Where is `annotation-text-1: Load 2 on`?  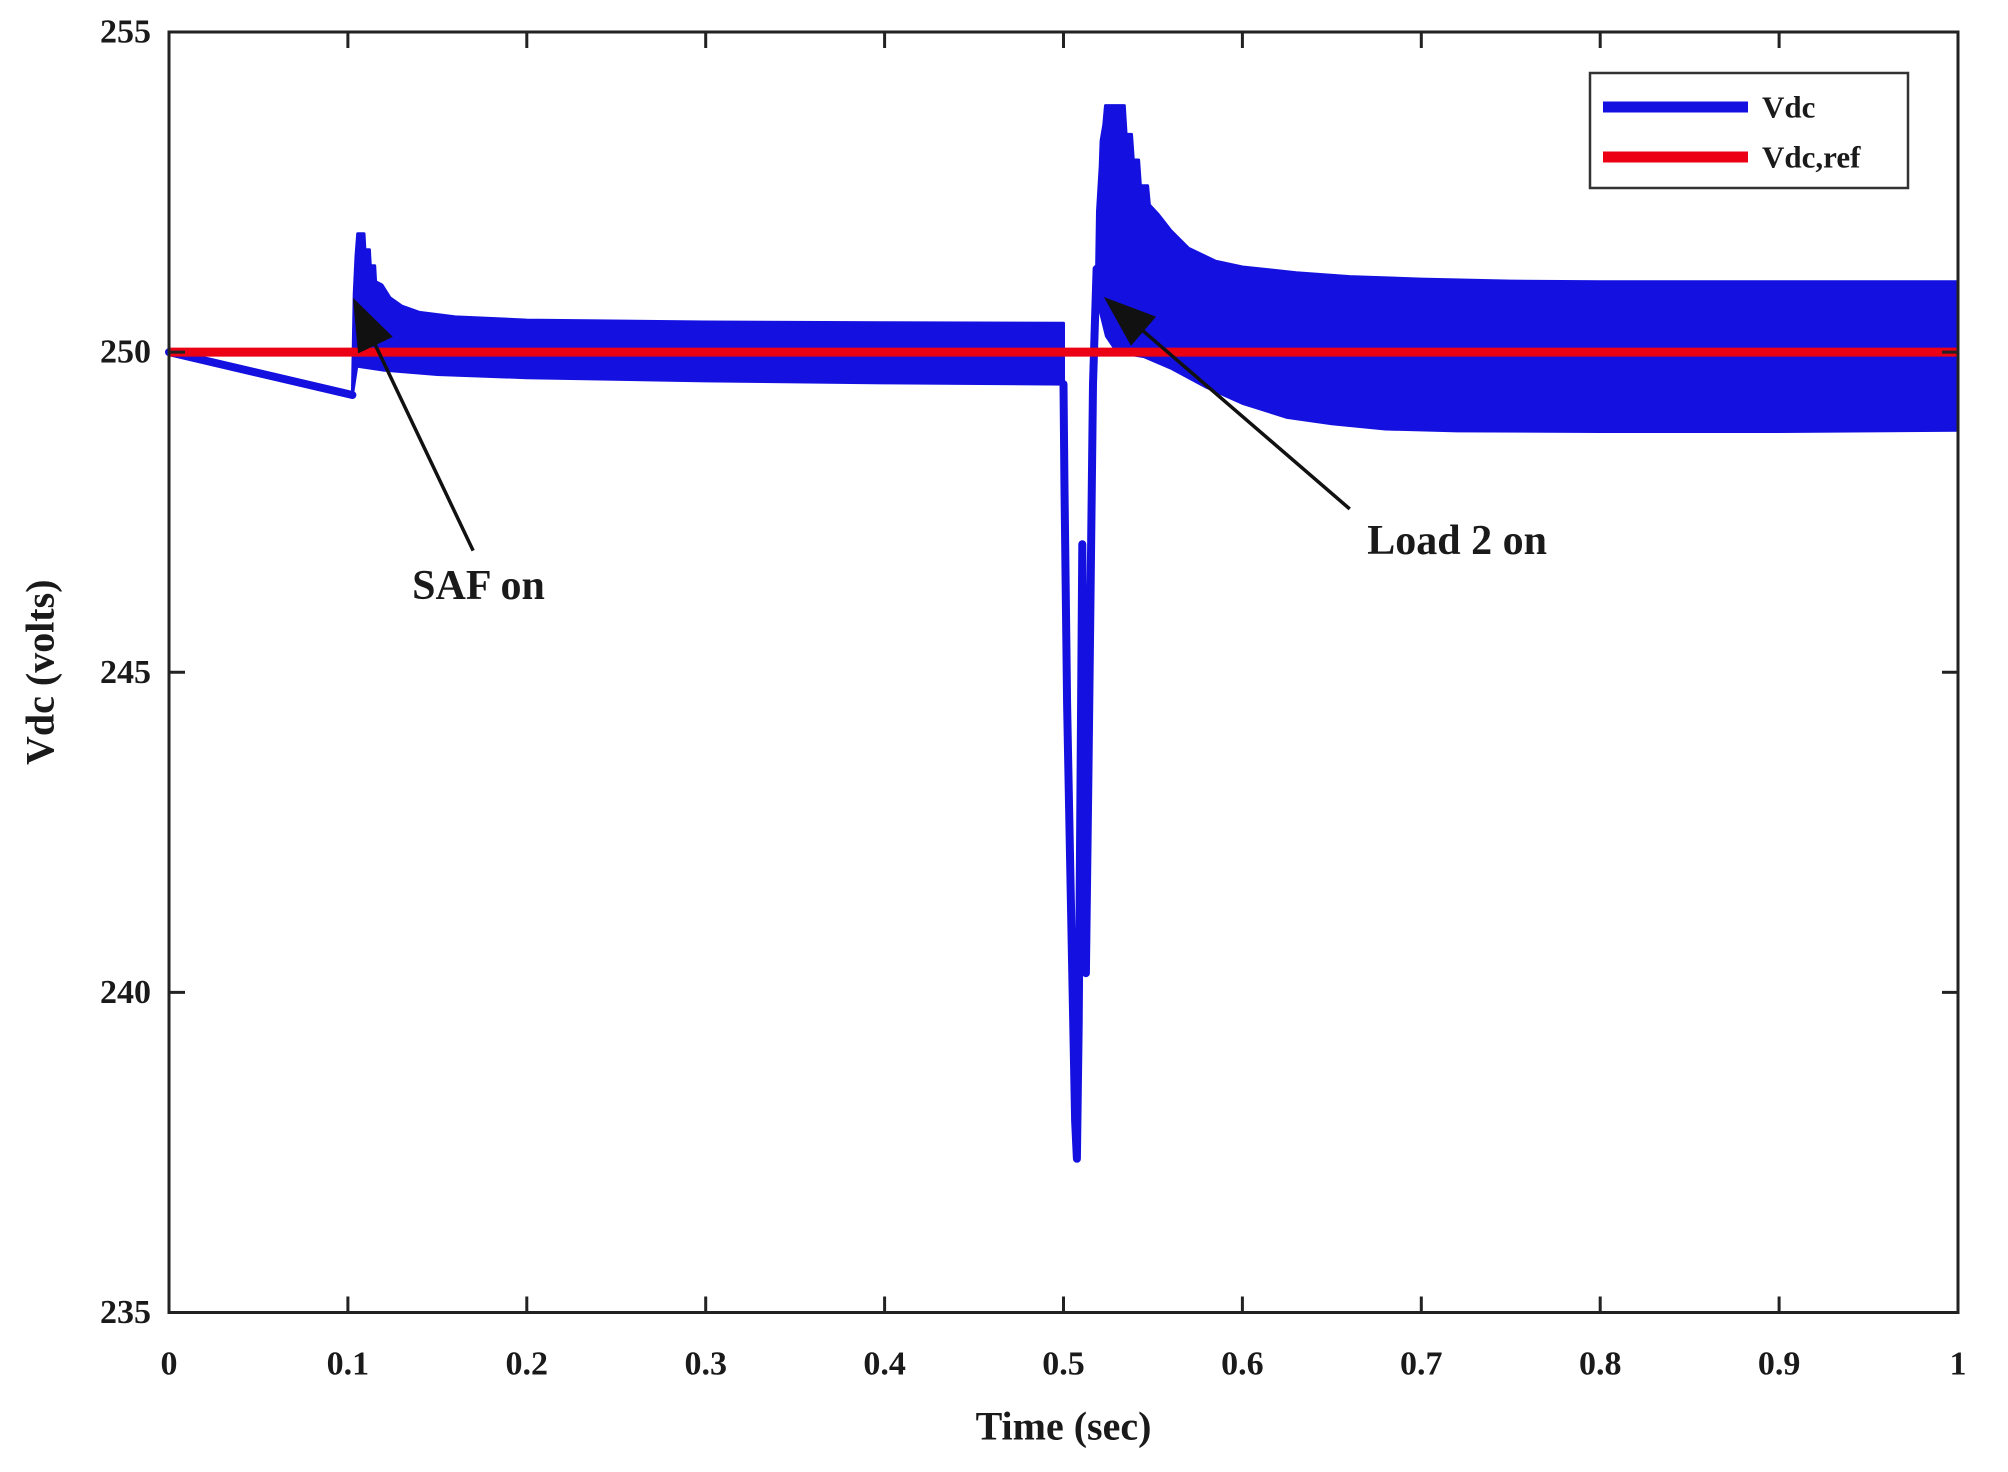 annotation-text-1: Load 2 on is located at coordinates (1457, 541).